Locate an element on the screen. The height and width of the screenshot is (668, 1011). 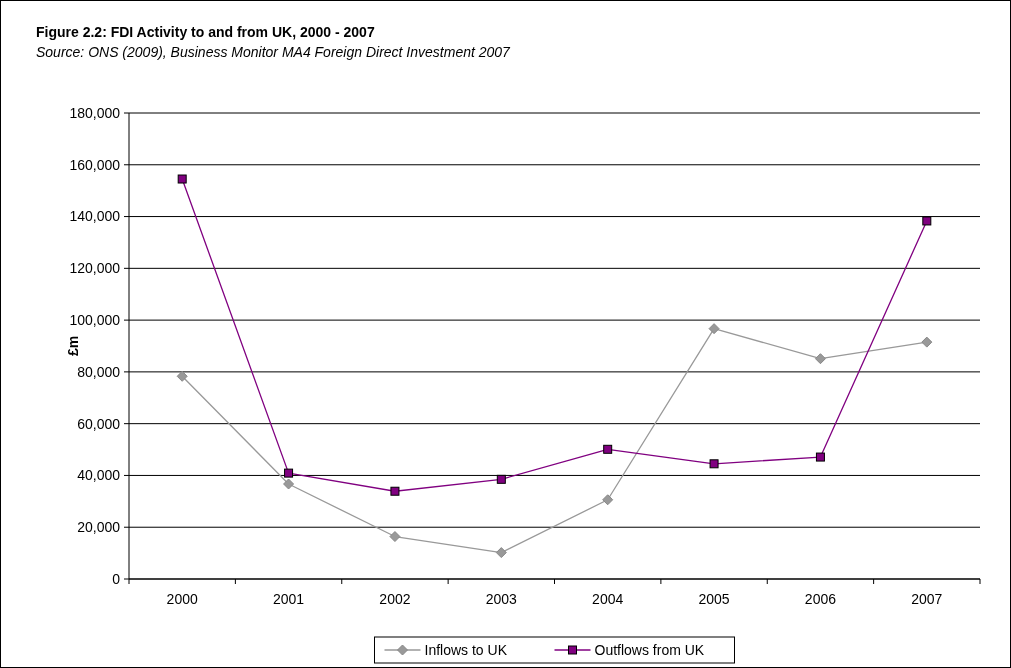
x-tick-label: 2003 is located at coordinates (501, 599).